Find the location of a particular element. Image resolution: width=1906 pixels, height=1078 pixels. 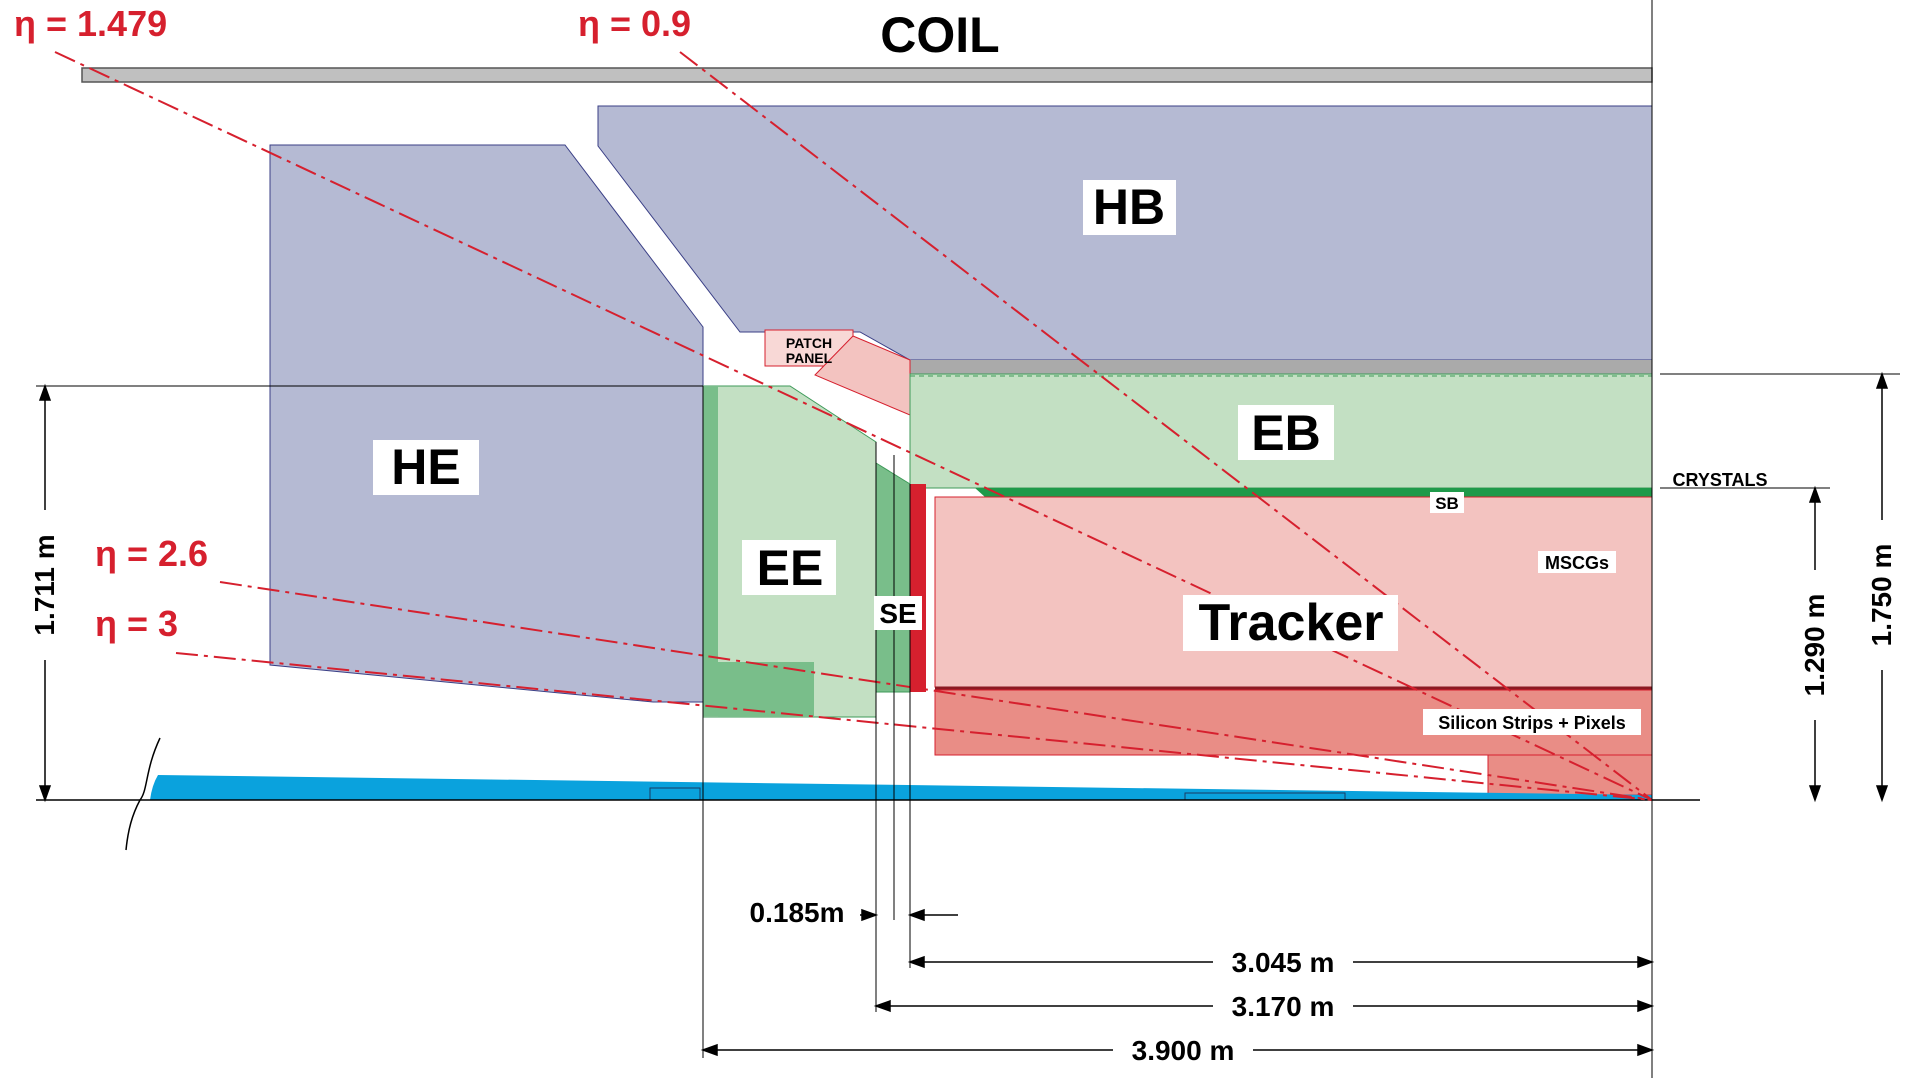

dim-3900-bg is located at coordinates (1183, 1051).